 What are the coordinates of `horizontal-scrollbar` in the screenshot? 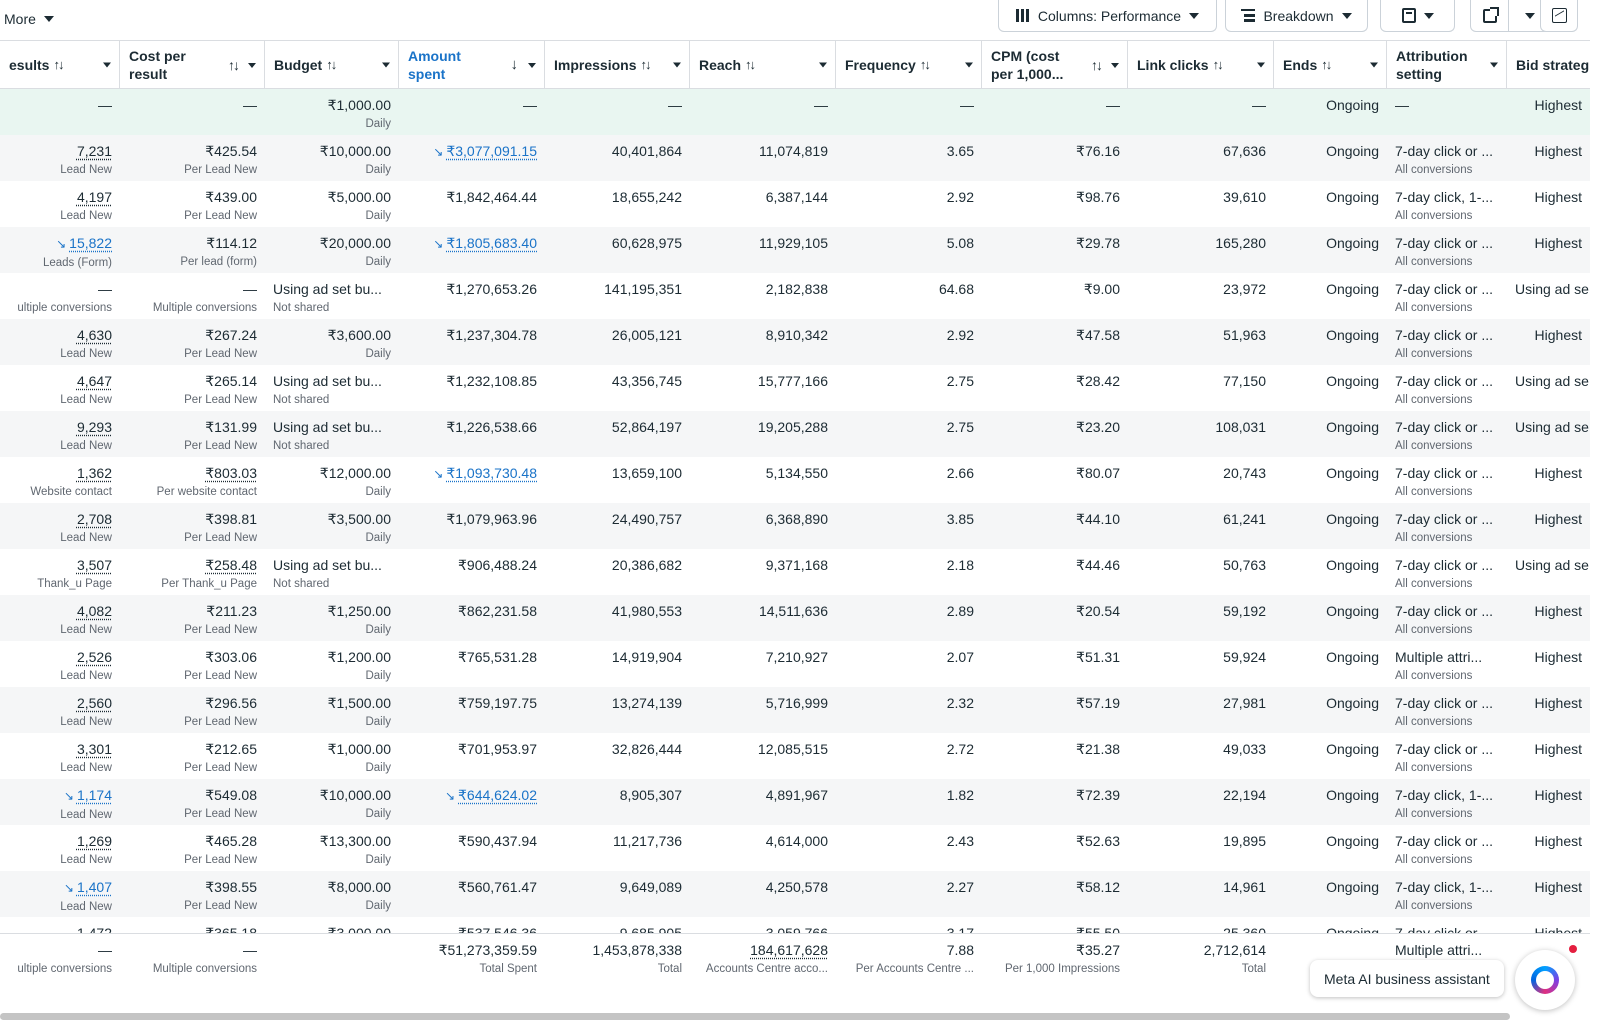 It's located at (755, 1016).